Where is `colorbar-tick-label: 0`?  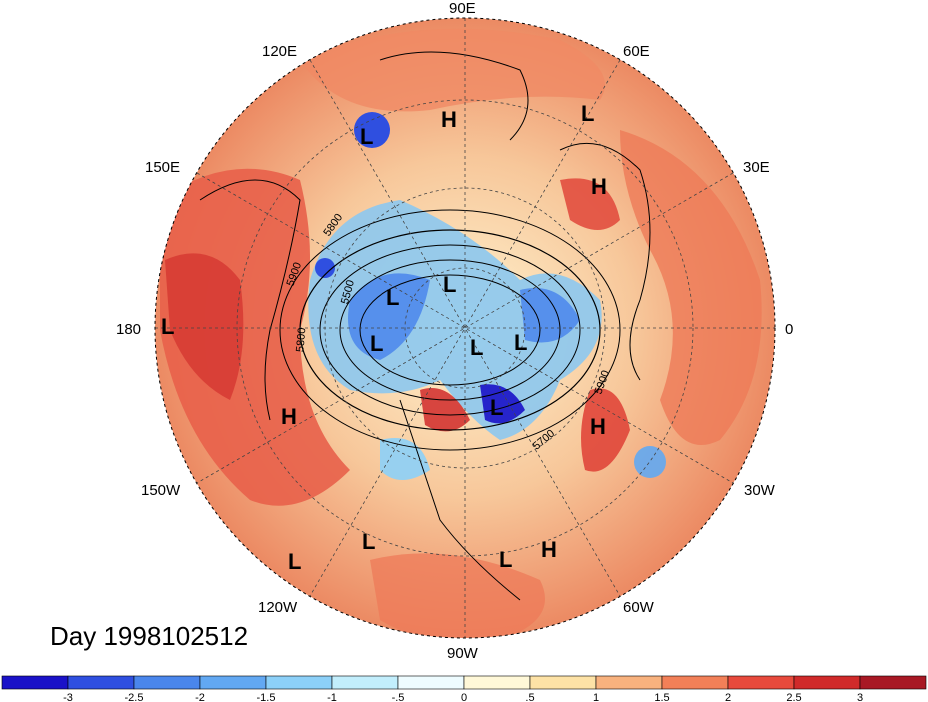 colorbar-tick-label: 0 is located at coordinates (464, 697).